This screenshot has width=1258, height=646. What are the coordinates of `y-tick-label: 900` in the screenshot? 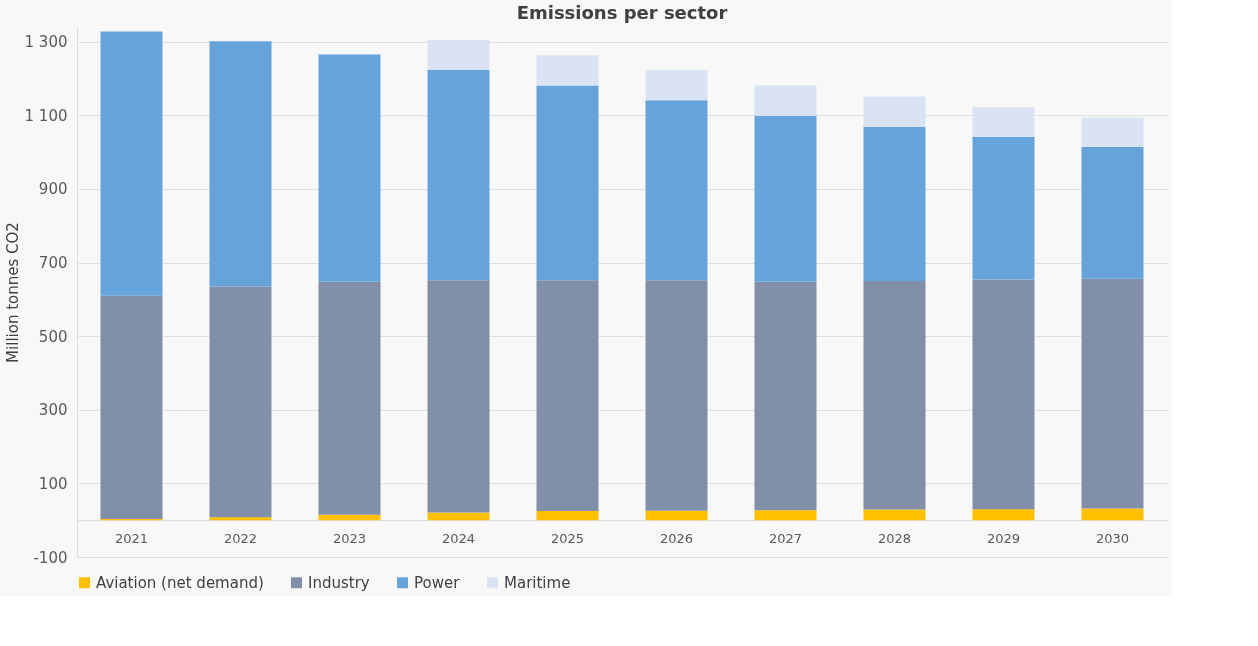 It's located at (53, 189).